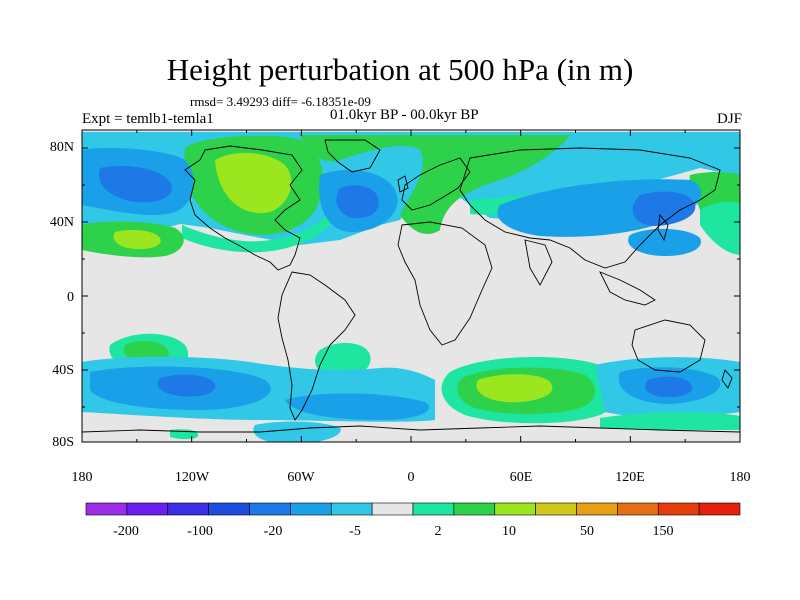 The width and height of the screenshot is (800, 600). What do you see at coordinates (273, 531) in the screenshot?
I see `colorbar-label: -20` at bounding box center [273, 531].